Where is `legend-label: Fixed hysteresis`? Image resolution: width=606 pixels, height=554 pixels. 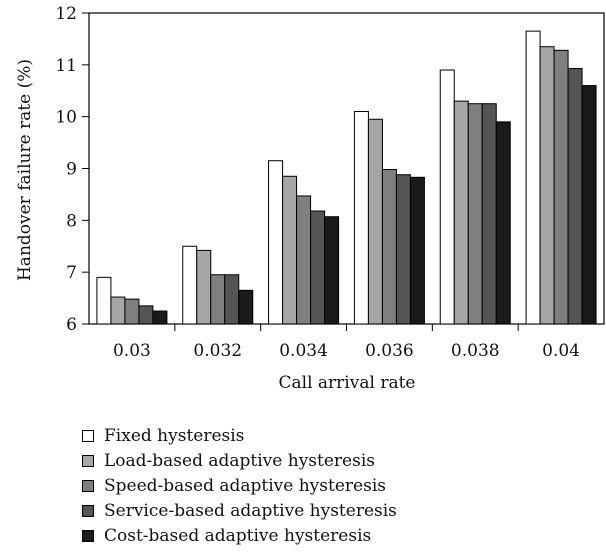 legend-label: Fixed hysteresis is located at coordinates (174, 435).